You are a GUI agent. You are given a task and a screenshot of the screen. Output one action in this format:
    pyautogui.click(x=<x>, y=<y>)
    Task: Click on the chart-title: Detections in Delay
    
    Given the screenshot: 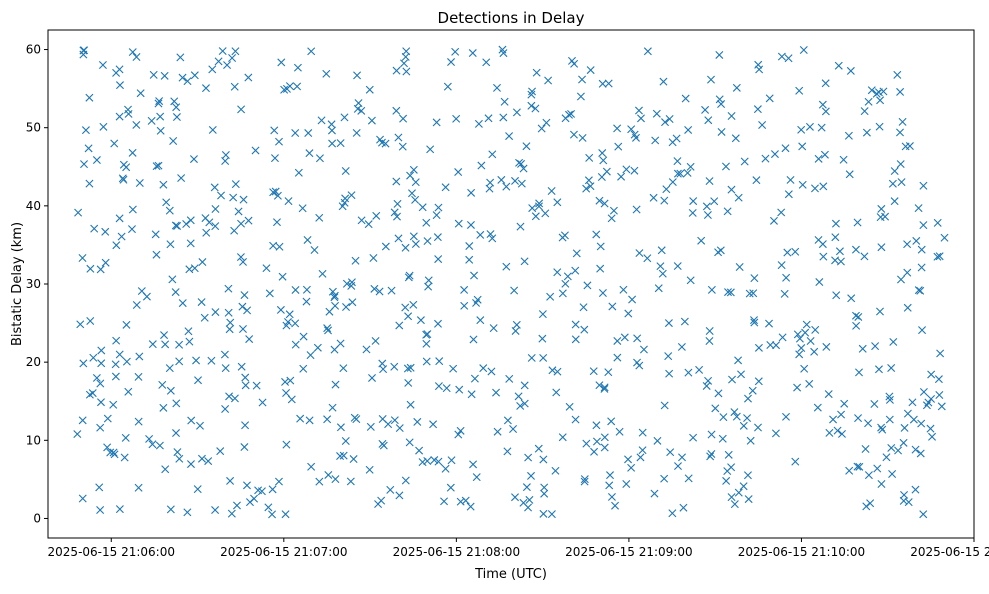 What is the action you would take?
    pyautogui.click(x=511, y=18)
    